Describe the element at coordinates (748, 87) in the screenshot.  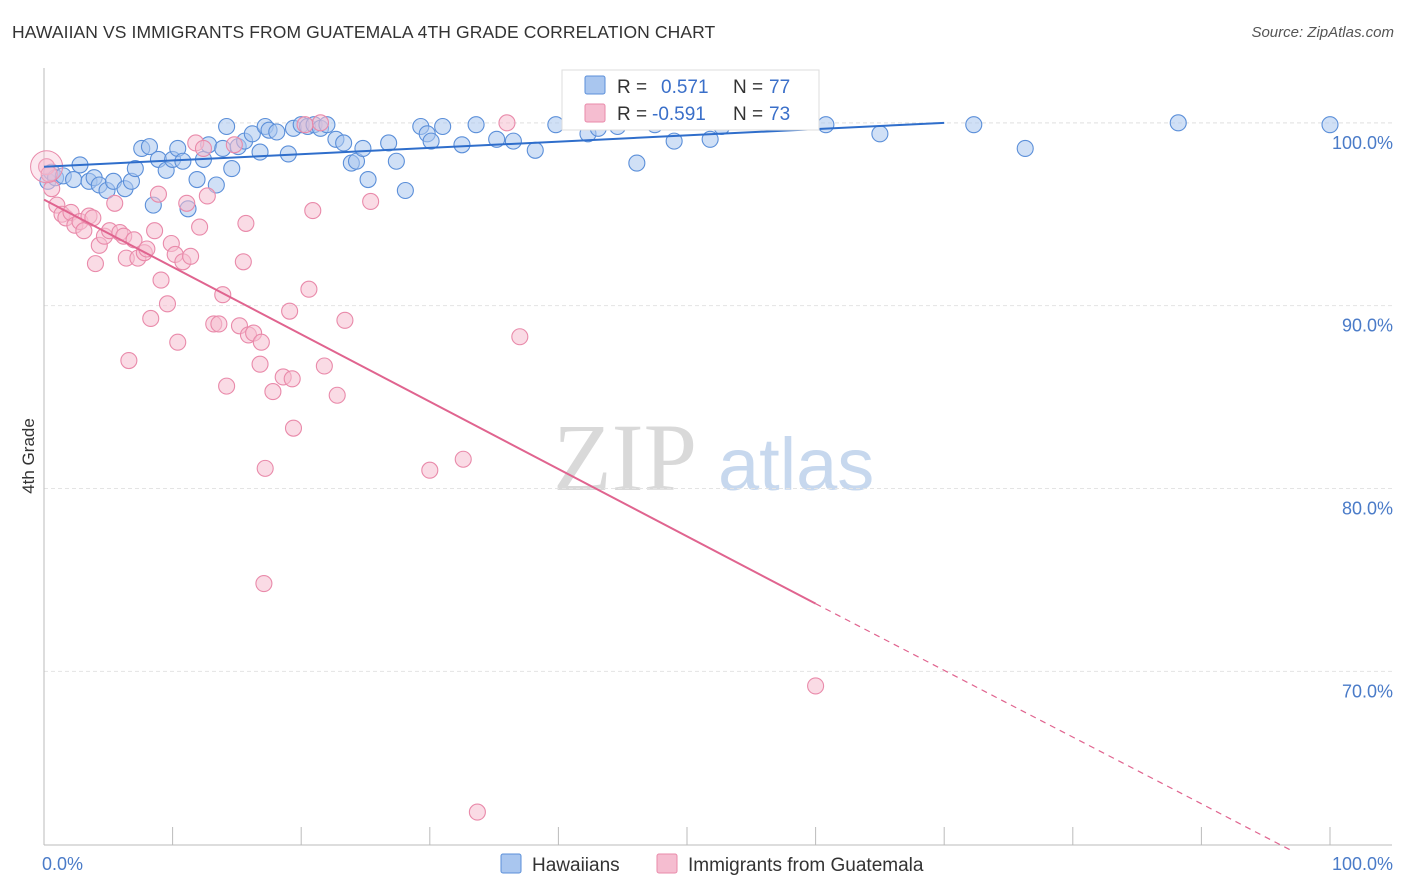
I see `legend-n-label-1: N =` at that location.